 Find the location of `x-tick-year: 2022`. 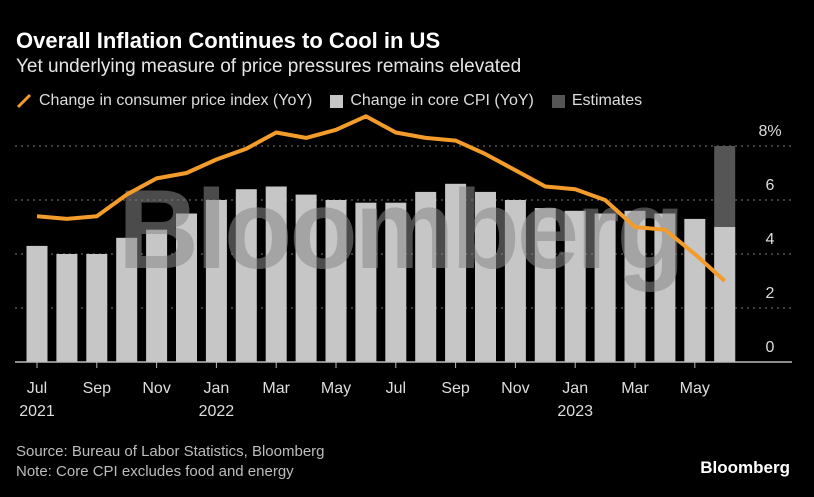

x-tick-year: 2022 is located at coordinates (217, 411).